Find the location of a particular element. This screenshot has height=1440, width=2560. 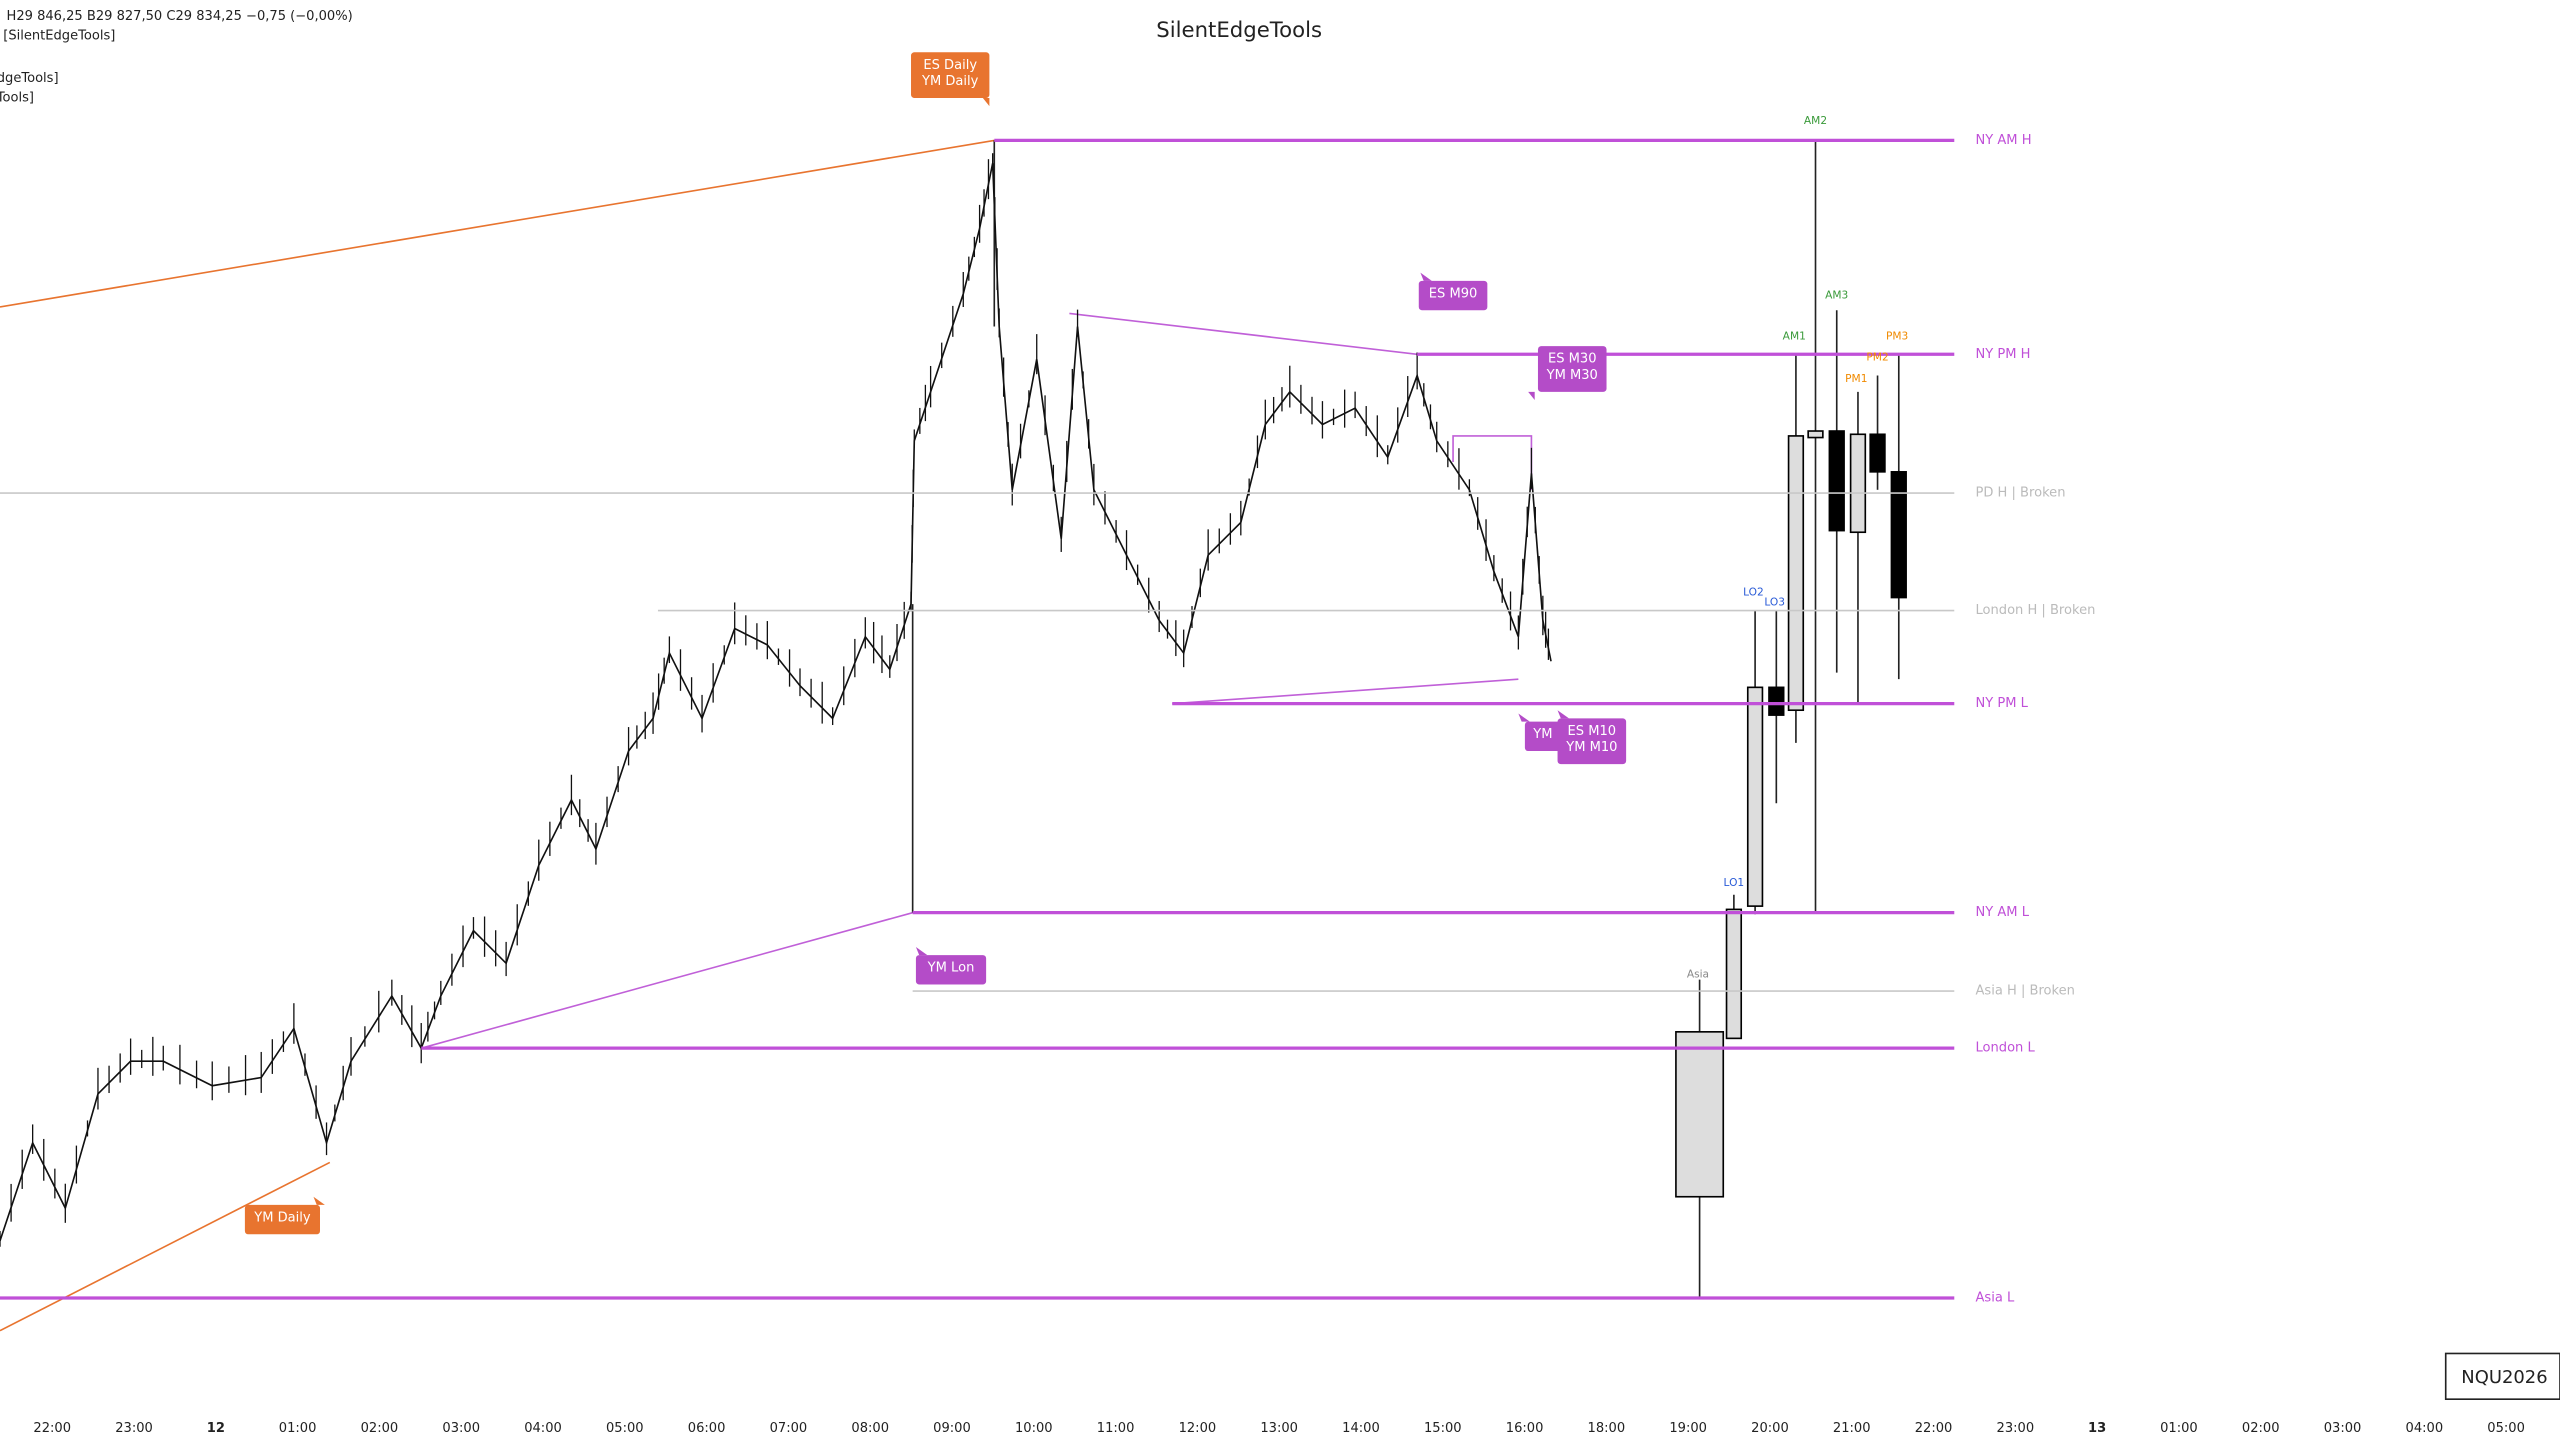

session-label: PM1 is located at coordinates (1856, 378).